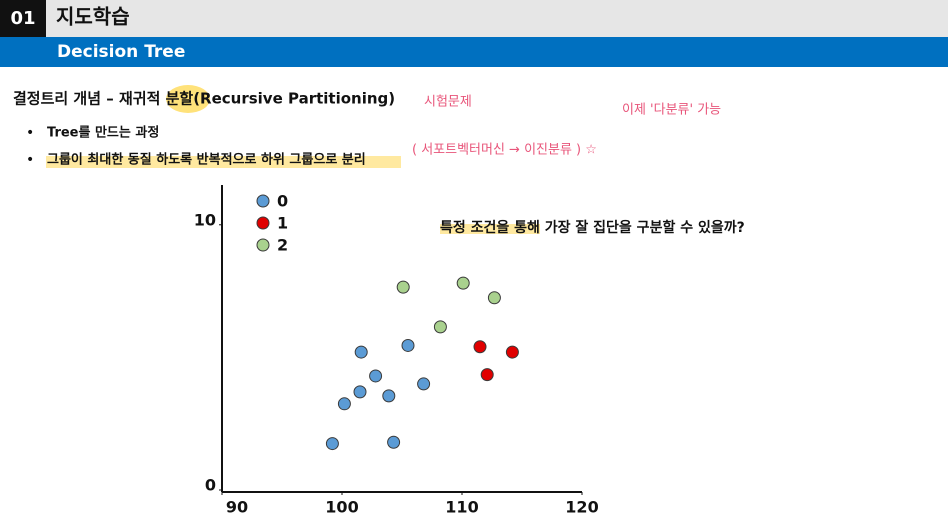 This screenshot has width=948, height=527. Describe the element at coordinates (103, 133) in the screenshot. I see `bullet: Tree를 만드는 과정` at that location.